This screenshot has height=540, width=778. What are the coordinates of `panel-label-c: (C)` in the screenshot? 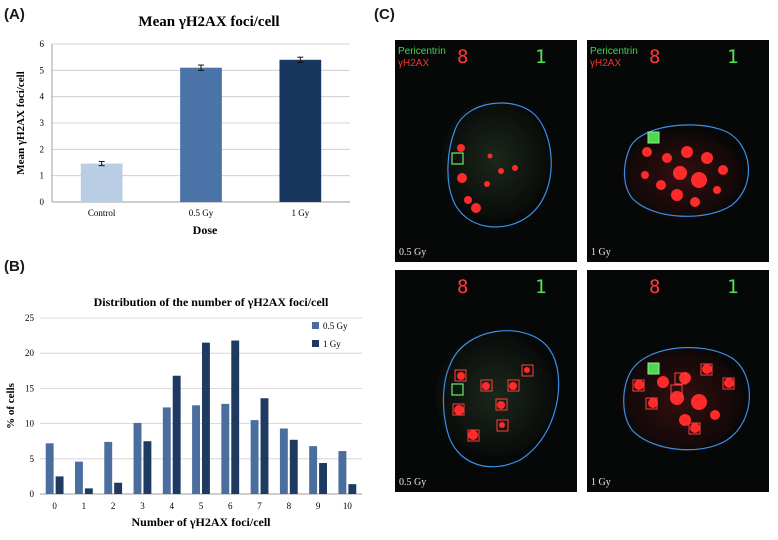 It's located at (384, 14).